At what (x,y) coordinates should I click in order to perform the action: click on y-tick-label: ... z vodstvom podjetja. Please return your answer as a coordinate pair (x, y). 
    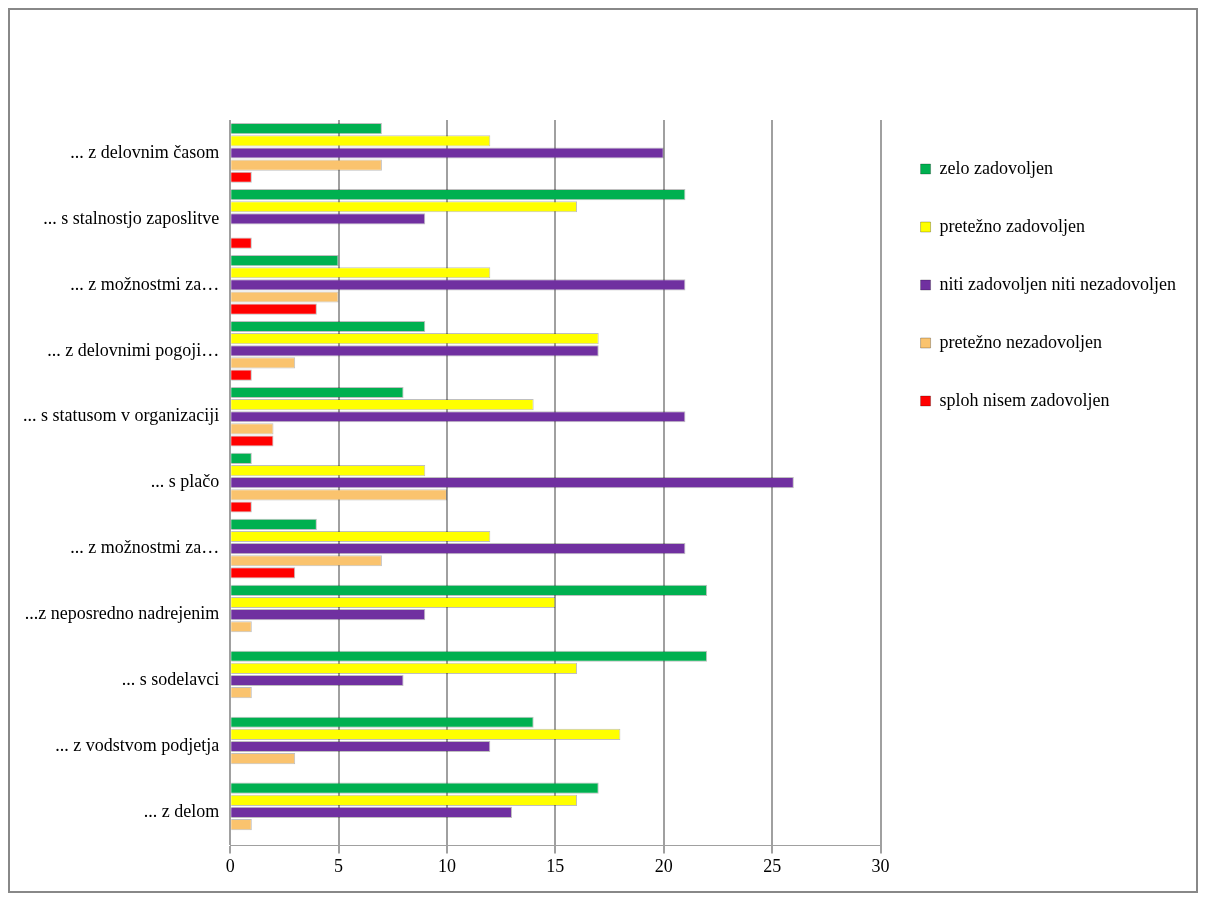
    Looking at the image, I should click on (137, 745).